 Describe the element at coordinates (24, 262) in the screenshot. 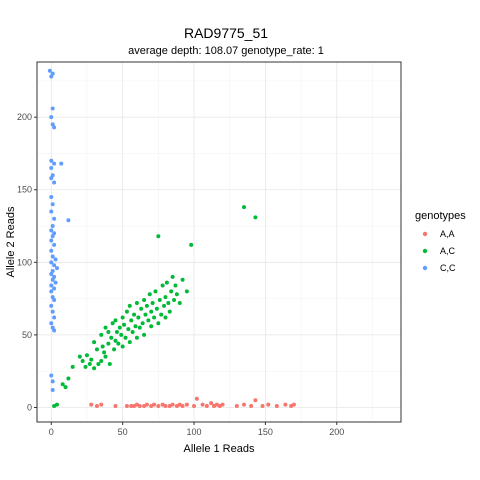

I see `y-tick-label-2: 100` at that location.